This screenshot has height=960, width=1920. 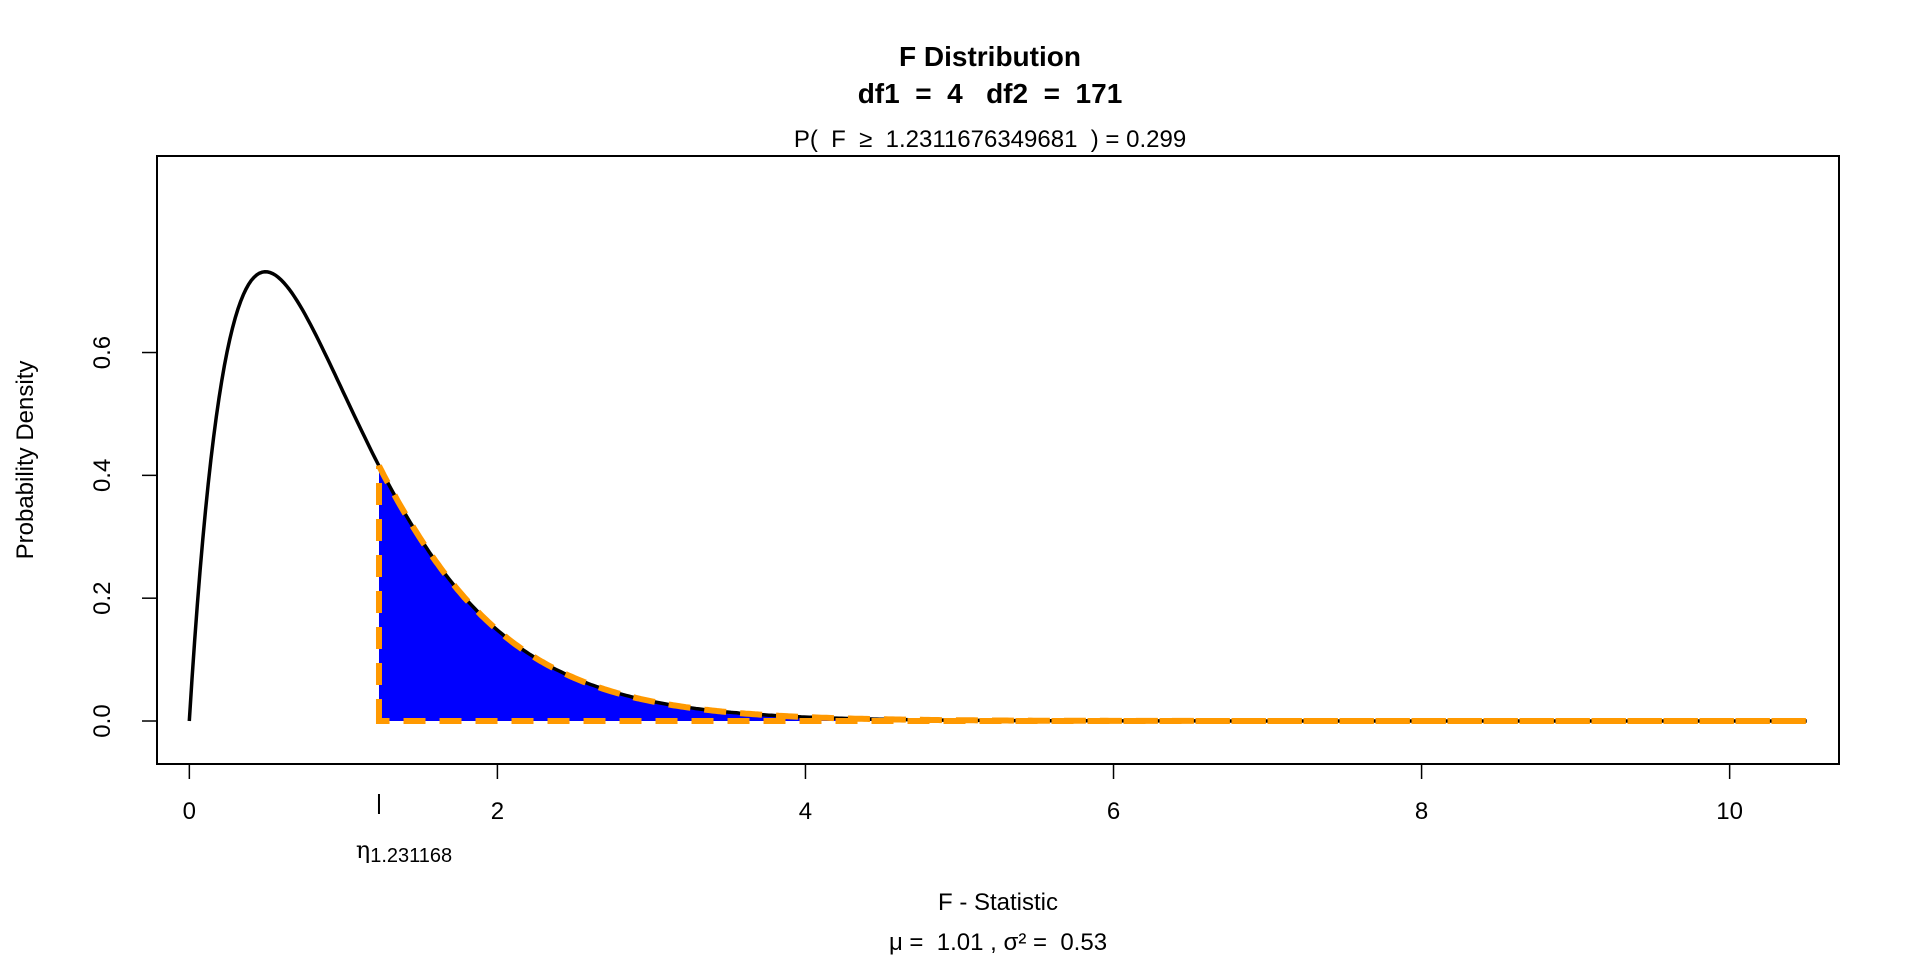 I want to click on y-tick-label: 0.0, so click(x=102, y=720).